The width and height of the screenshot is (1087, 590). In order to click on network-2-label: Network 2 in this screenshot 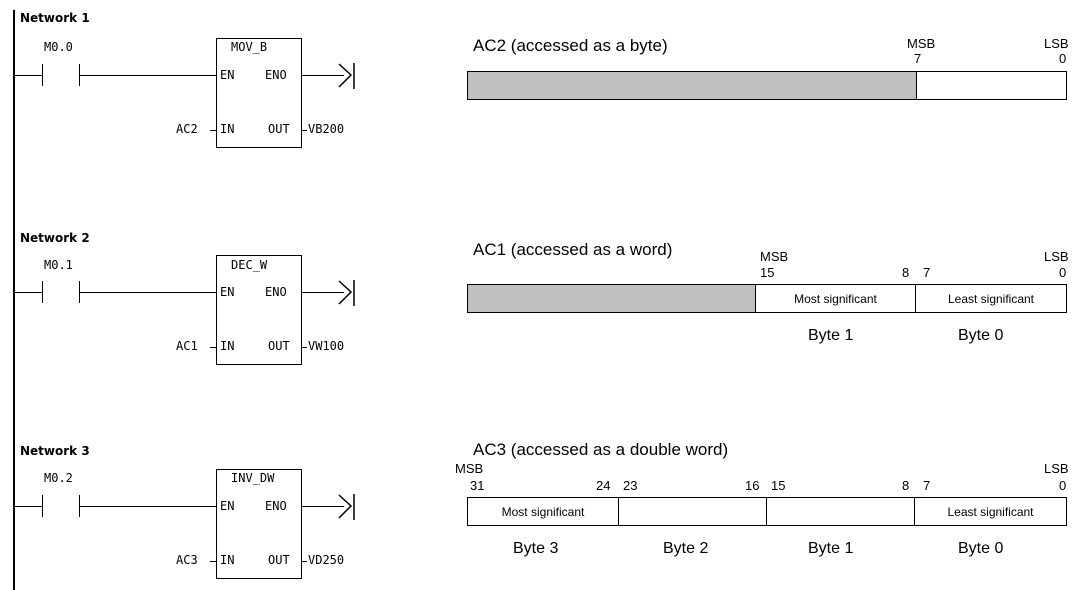, I will do `click(55, 238)`.